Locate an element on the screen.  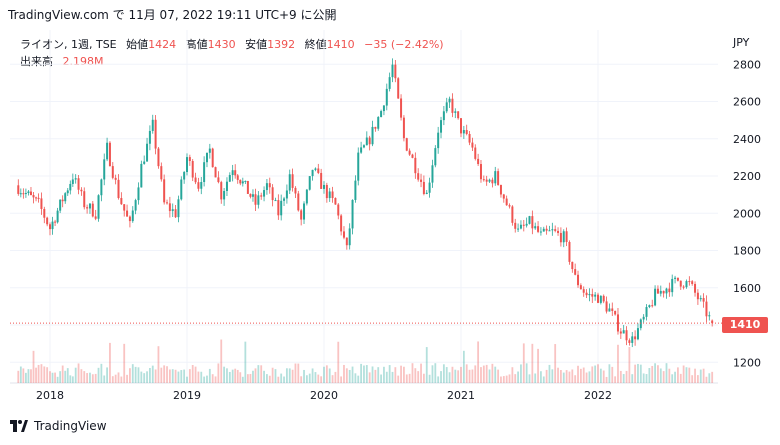
footer: TradingView is located at coordinates (58, 426).